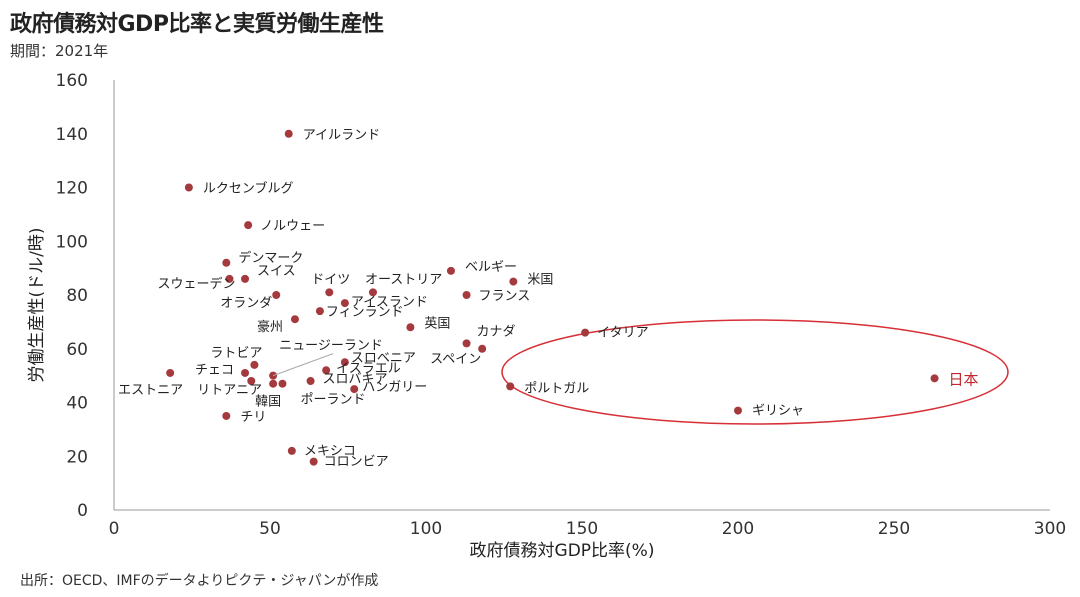  Describe the element at coordinates (562, 551) in the screenshot. I see `x-axis-title: 政府債務対GDP比率(%)` at that location.